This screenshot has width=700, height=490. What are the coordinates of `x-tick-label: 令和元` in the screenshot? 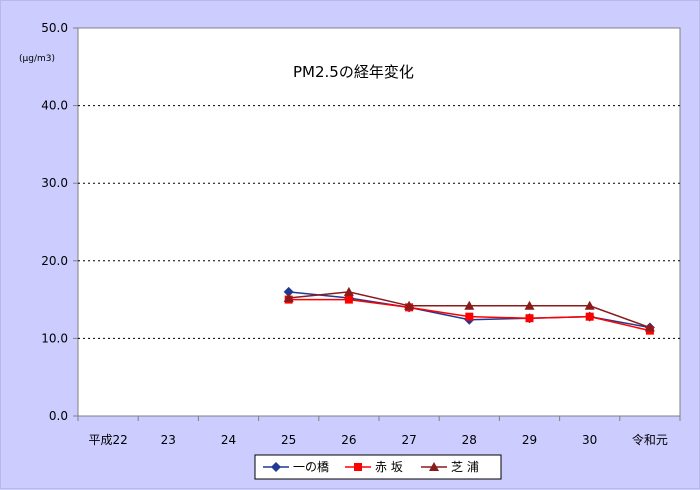 It's located at (650, 439).